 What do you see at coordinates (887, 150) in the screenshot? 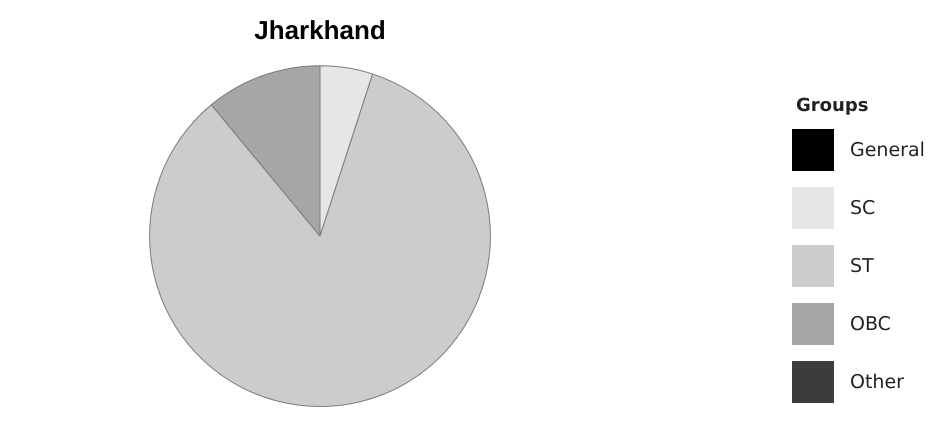
I see `legend-label: General` at bounding box center [887, 150].